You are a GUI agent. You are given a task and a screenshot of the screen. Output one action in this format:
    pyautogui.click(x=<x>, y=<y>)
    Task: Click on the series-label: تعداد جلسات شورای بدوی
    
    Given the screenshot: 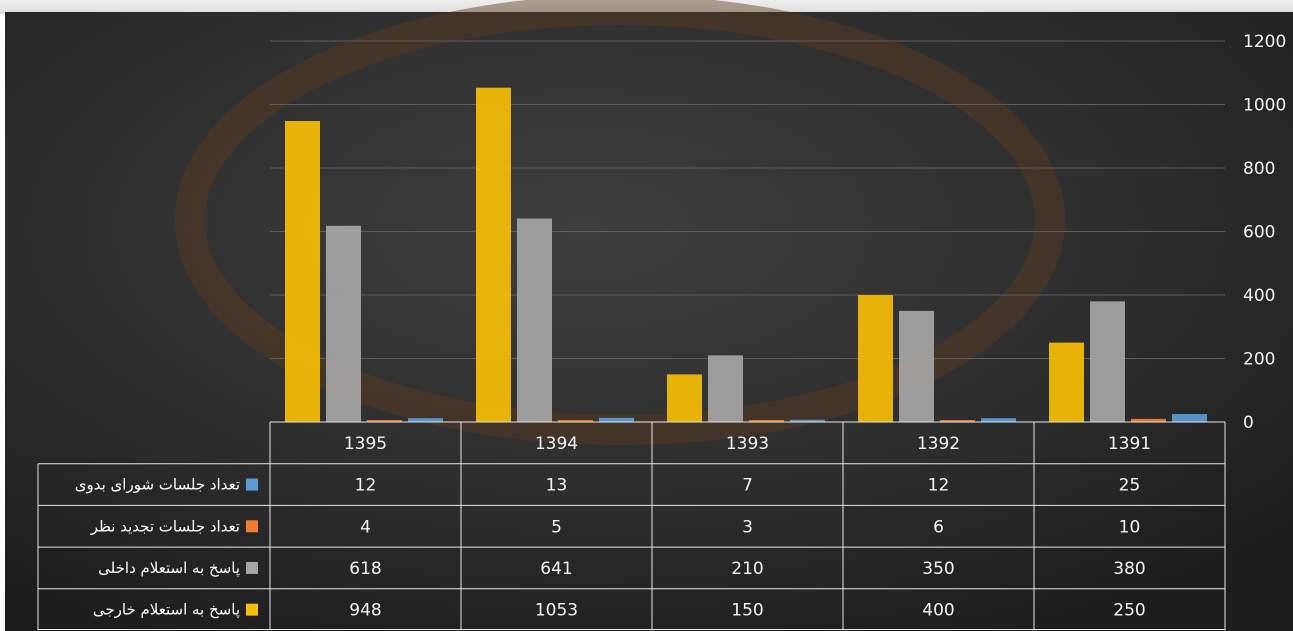 What is the action you would take?
    pyautogui.click(x=157, y=485)
    